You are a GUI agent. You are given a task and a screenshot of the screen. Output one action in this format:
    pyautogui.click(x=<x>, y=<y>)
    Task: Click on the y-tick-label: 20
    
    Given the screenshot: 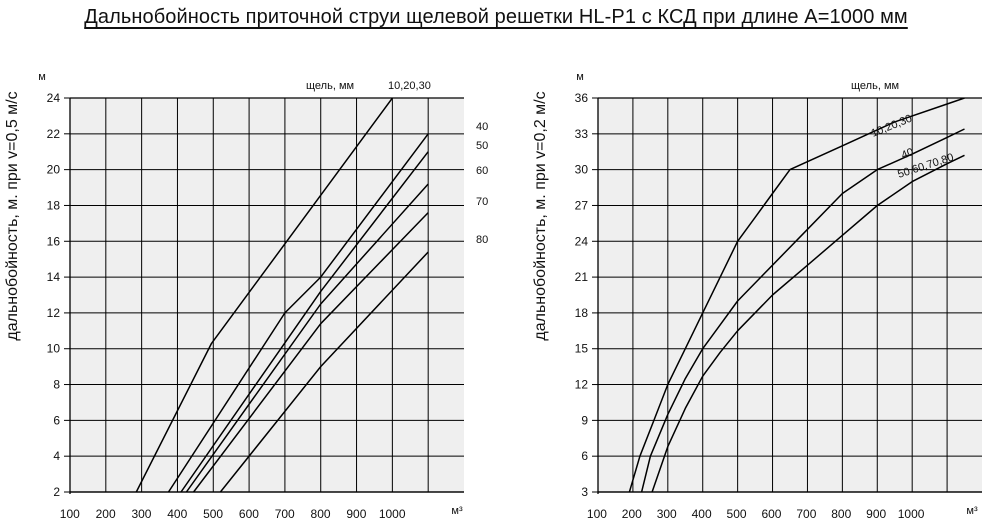 What is the action you would take?
    pyautogui.click(x=54, y=170)
    